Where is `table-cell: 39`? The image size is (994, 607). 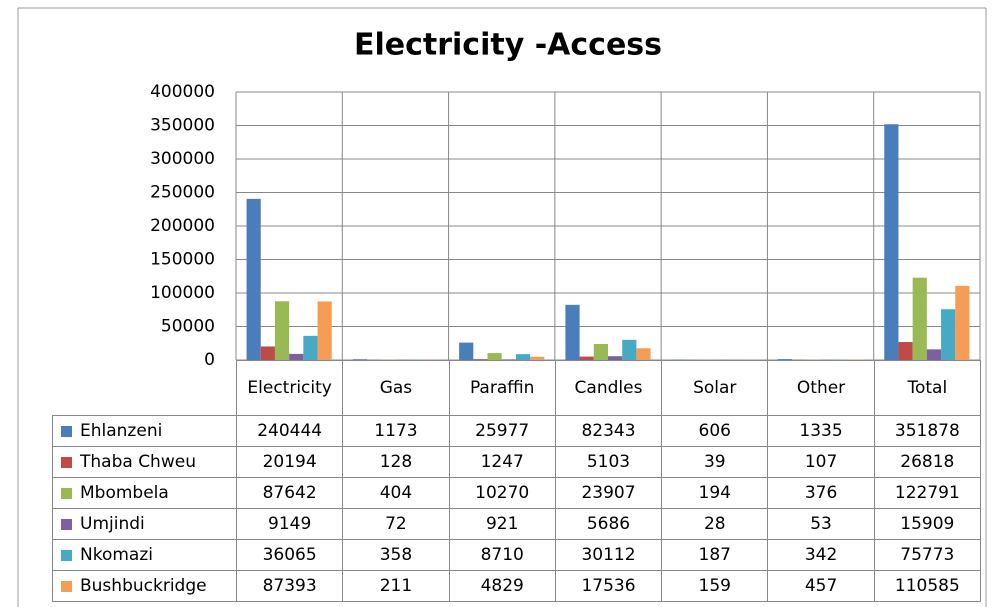
table-cell: 39 is located at coordinates (715, 462).